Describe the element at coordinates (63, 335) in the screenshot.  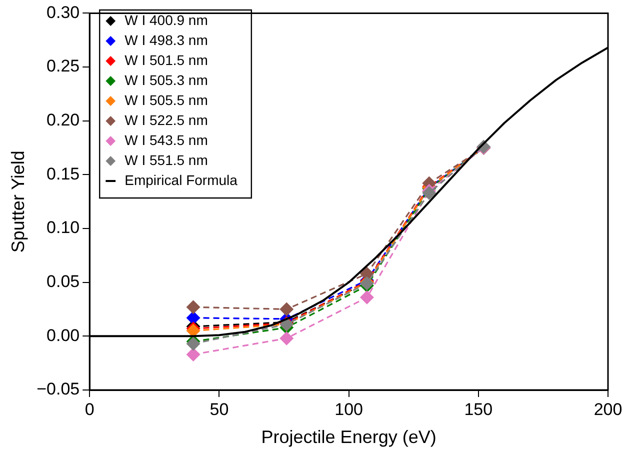
I see `y-tick-label: 0.00` at that location.